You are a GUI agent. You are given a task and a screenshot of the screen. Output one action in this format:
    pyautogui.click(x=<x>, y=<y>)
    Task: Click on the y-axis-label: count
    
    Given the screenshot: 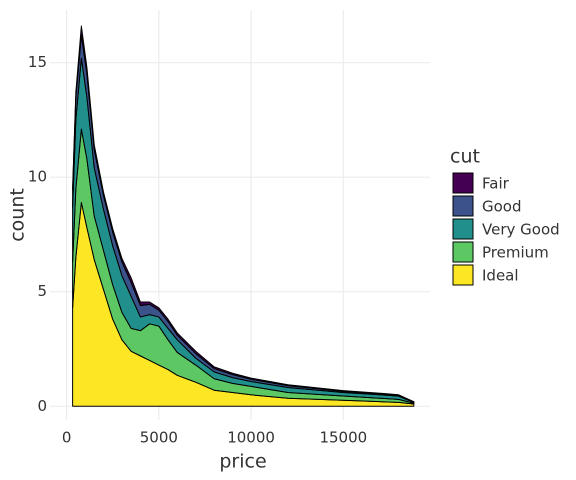 What is the action you would take?
    pyautogui.click(x=18, y=215)
    